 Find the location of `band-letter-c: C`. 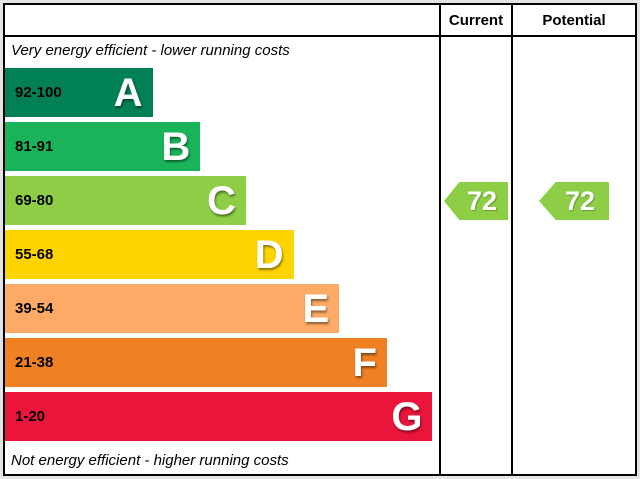

band-letter-c: C is located at coordinates (221, 200).